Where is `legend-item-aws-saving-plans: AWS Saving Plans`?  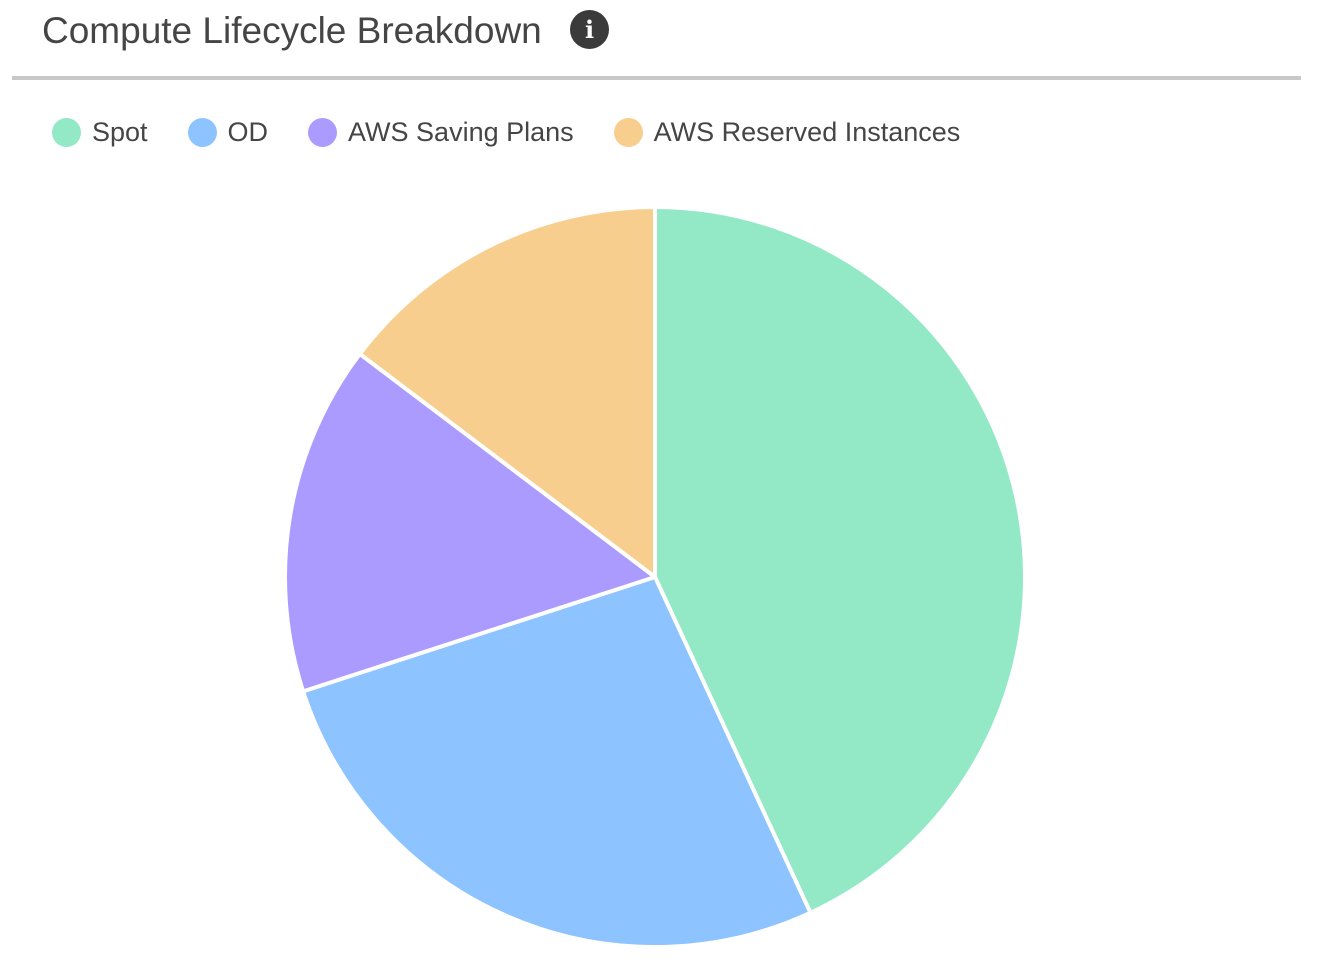
legend-item-aws-saving-plans: AWS Saving Plans is located at coordinates (441, 132).